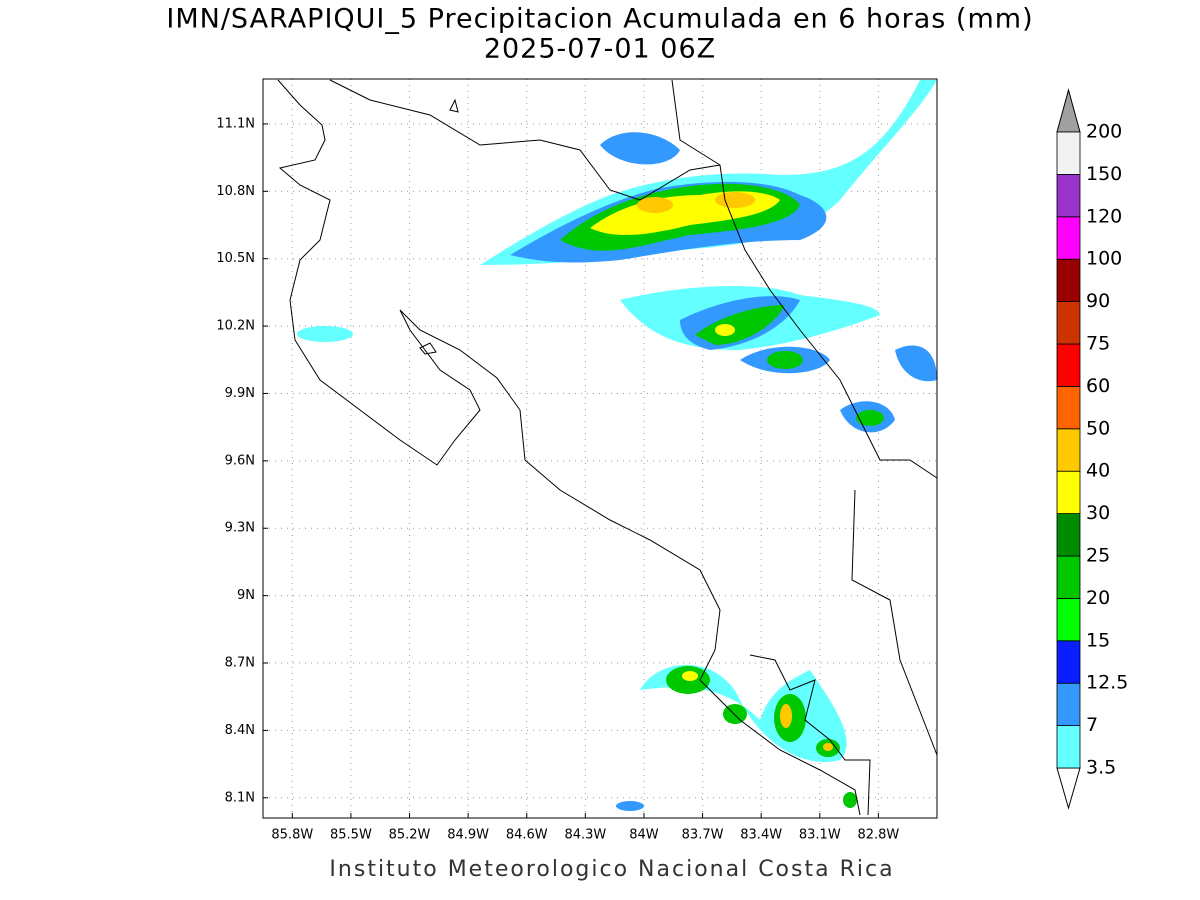 This screenshot has width=1200, height=900. I want to click on x-tick-label: 84.9W, so click(468, 835).